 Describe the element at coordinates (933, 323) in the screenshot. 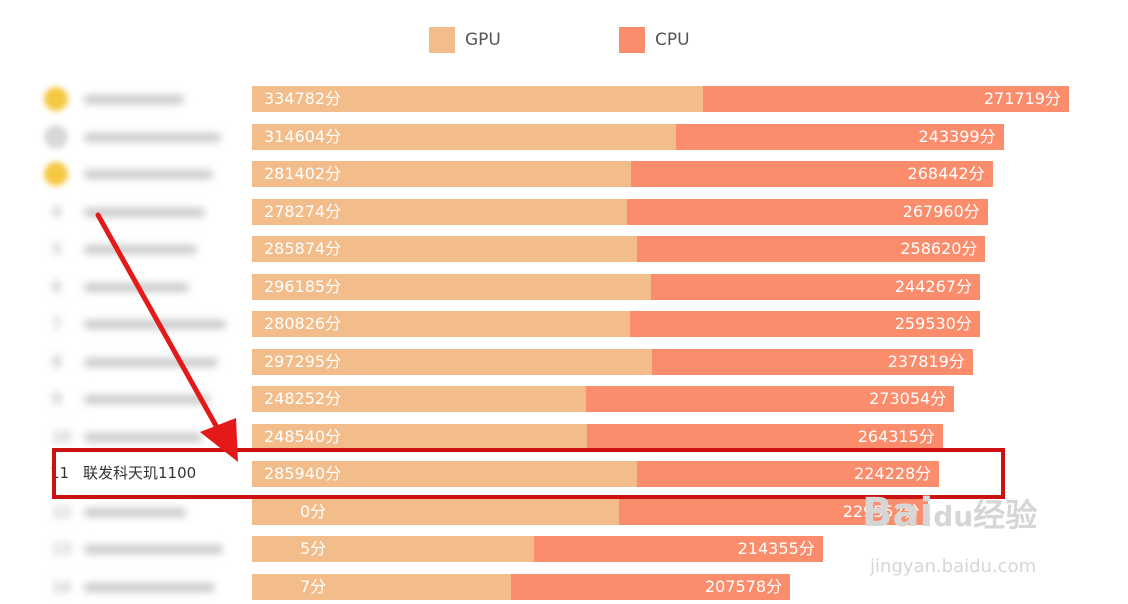

I see `bar-cpu-label: 259530分` at that location.